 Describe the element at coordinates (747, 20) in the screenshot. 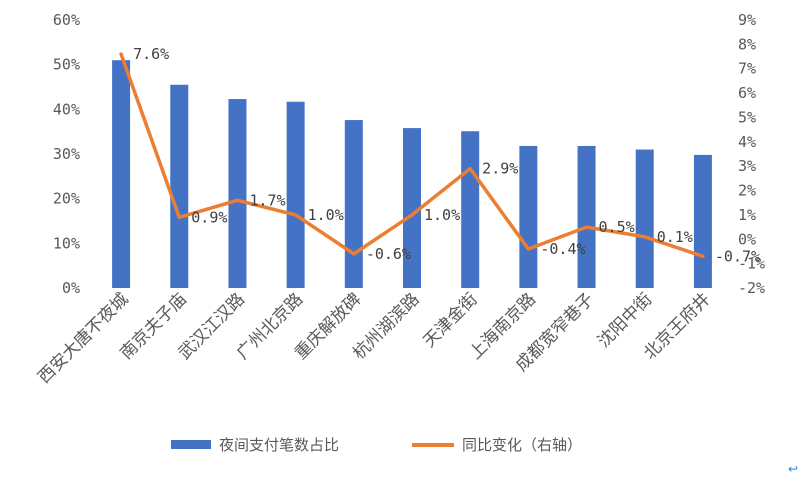

I see `right-tick-label: 9%` at that location.